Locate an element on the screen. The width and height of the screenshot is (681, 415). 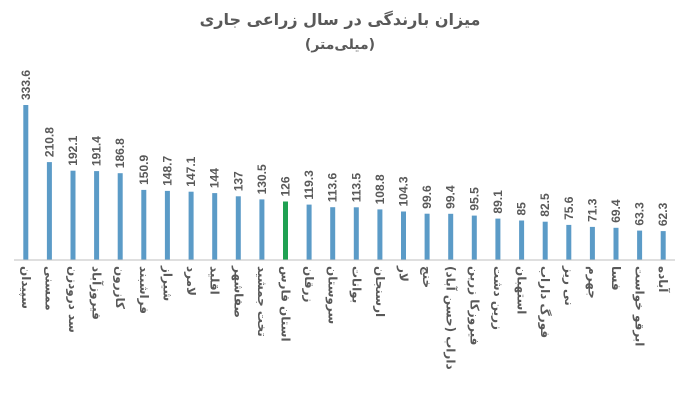
category-label: فورگ داراب is located at coordinates (545, 302).